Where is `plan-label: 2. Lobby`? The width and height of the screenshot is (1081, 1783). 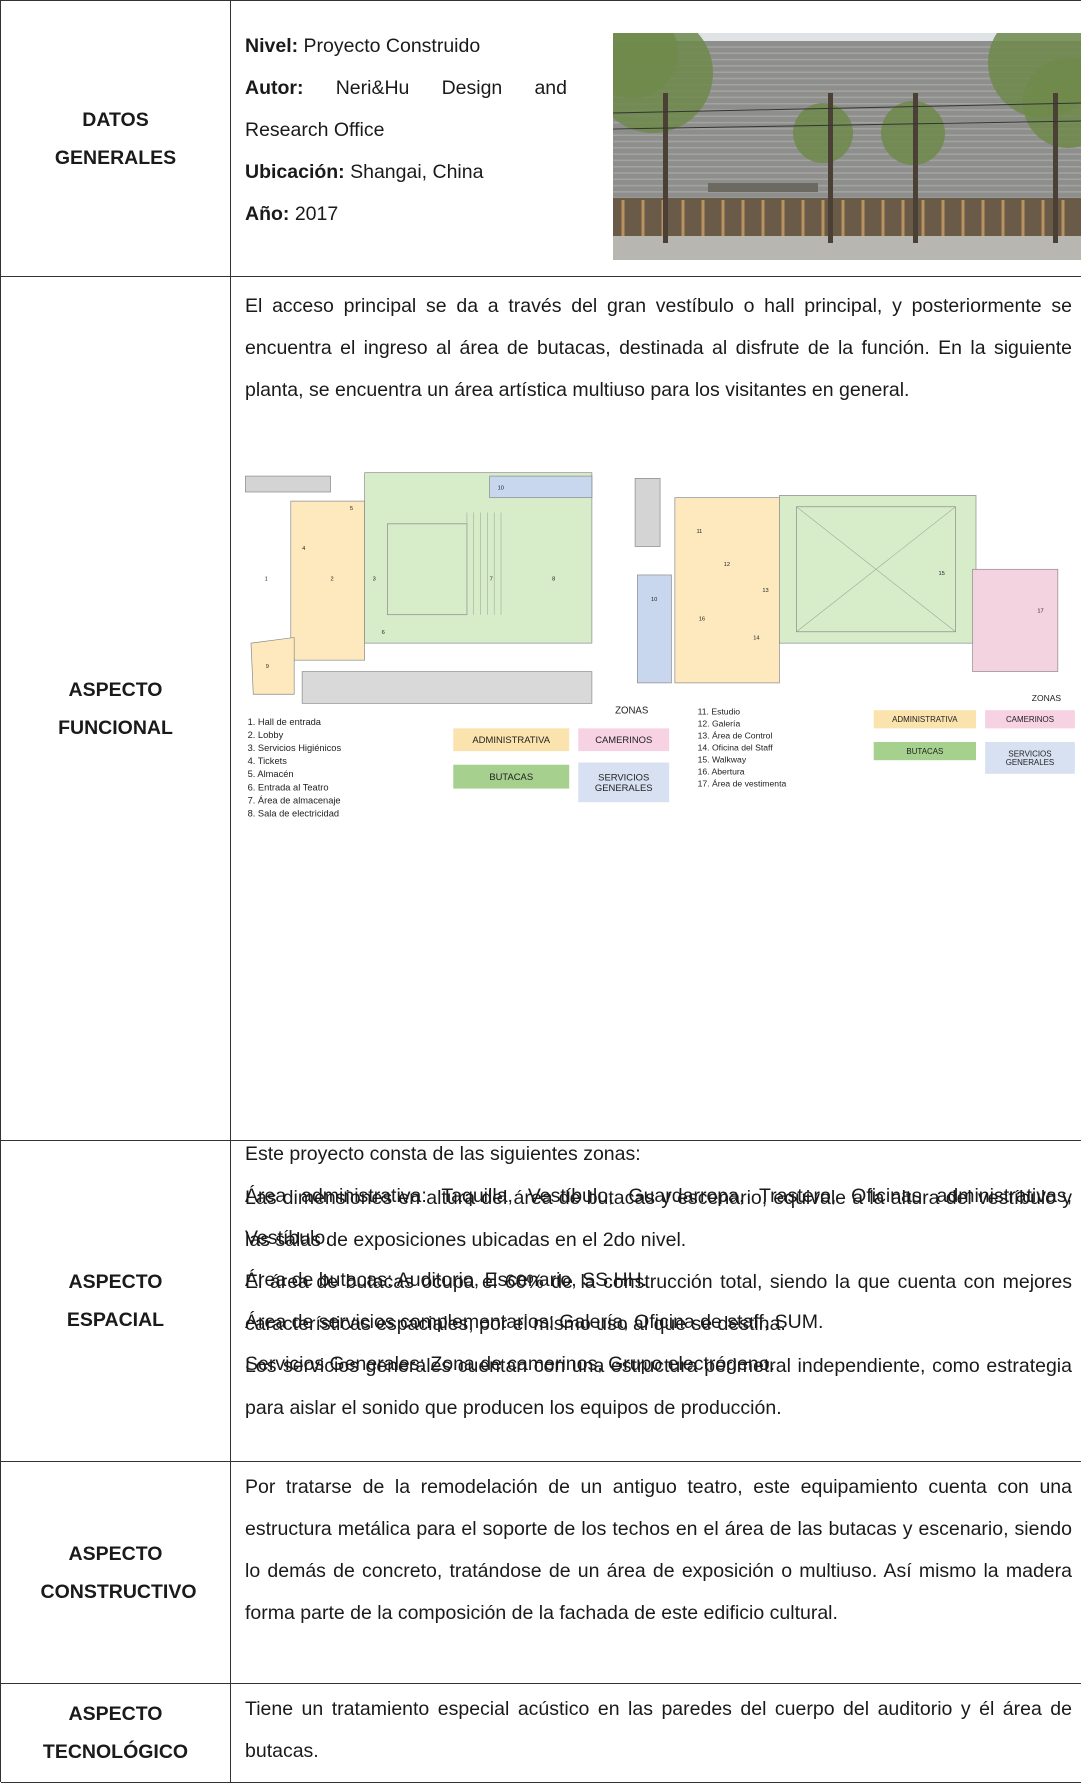
plan-label: 2. Lobby is located at coordinates (266, 735).